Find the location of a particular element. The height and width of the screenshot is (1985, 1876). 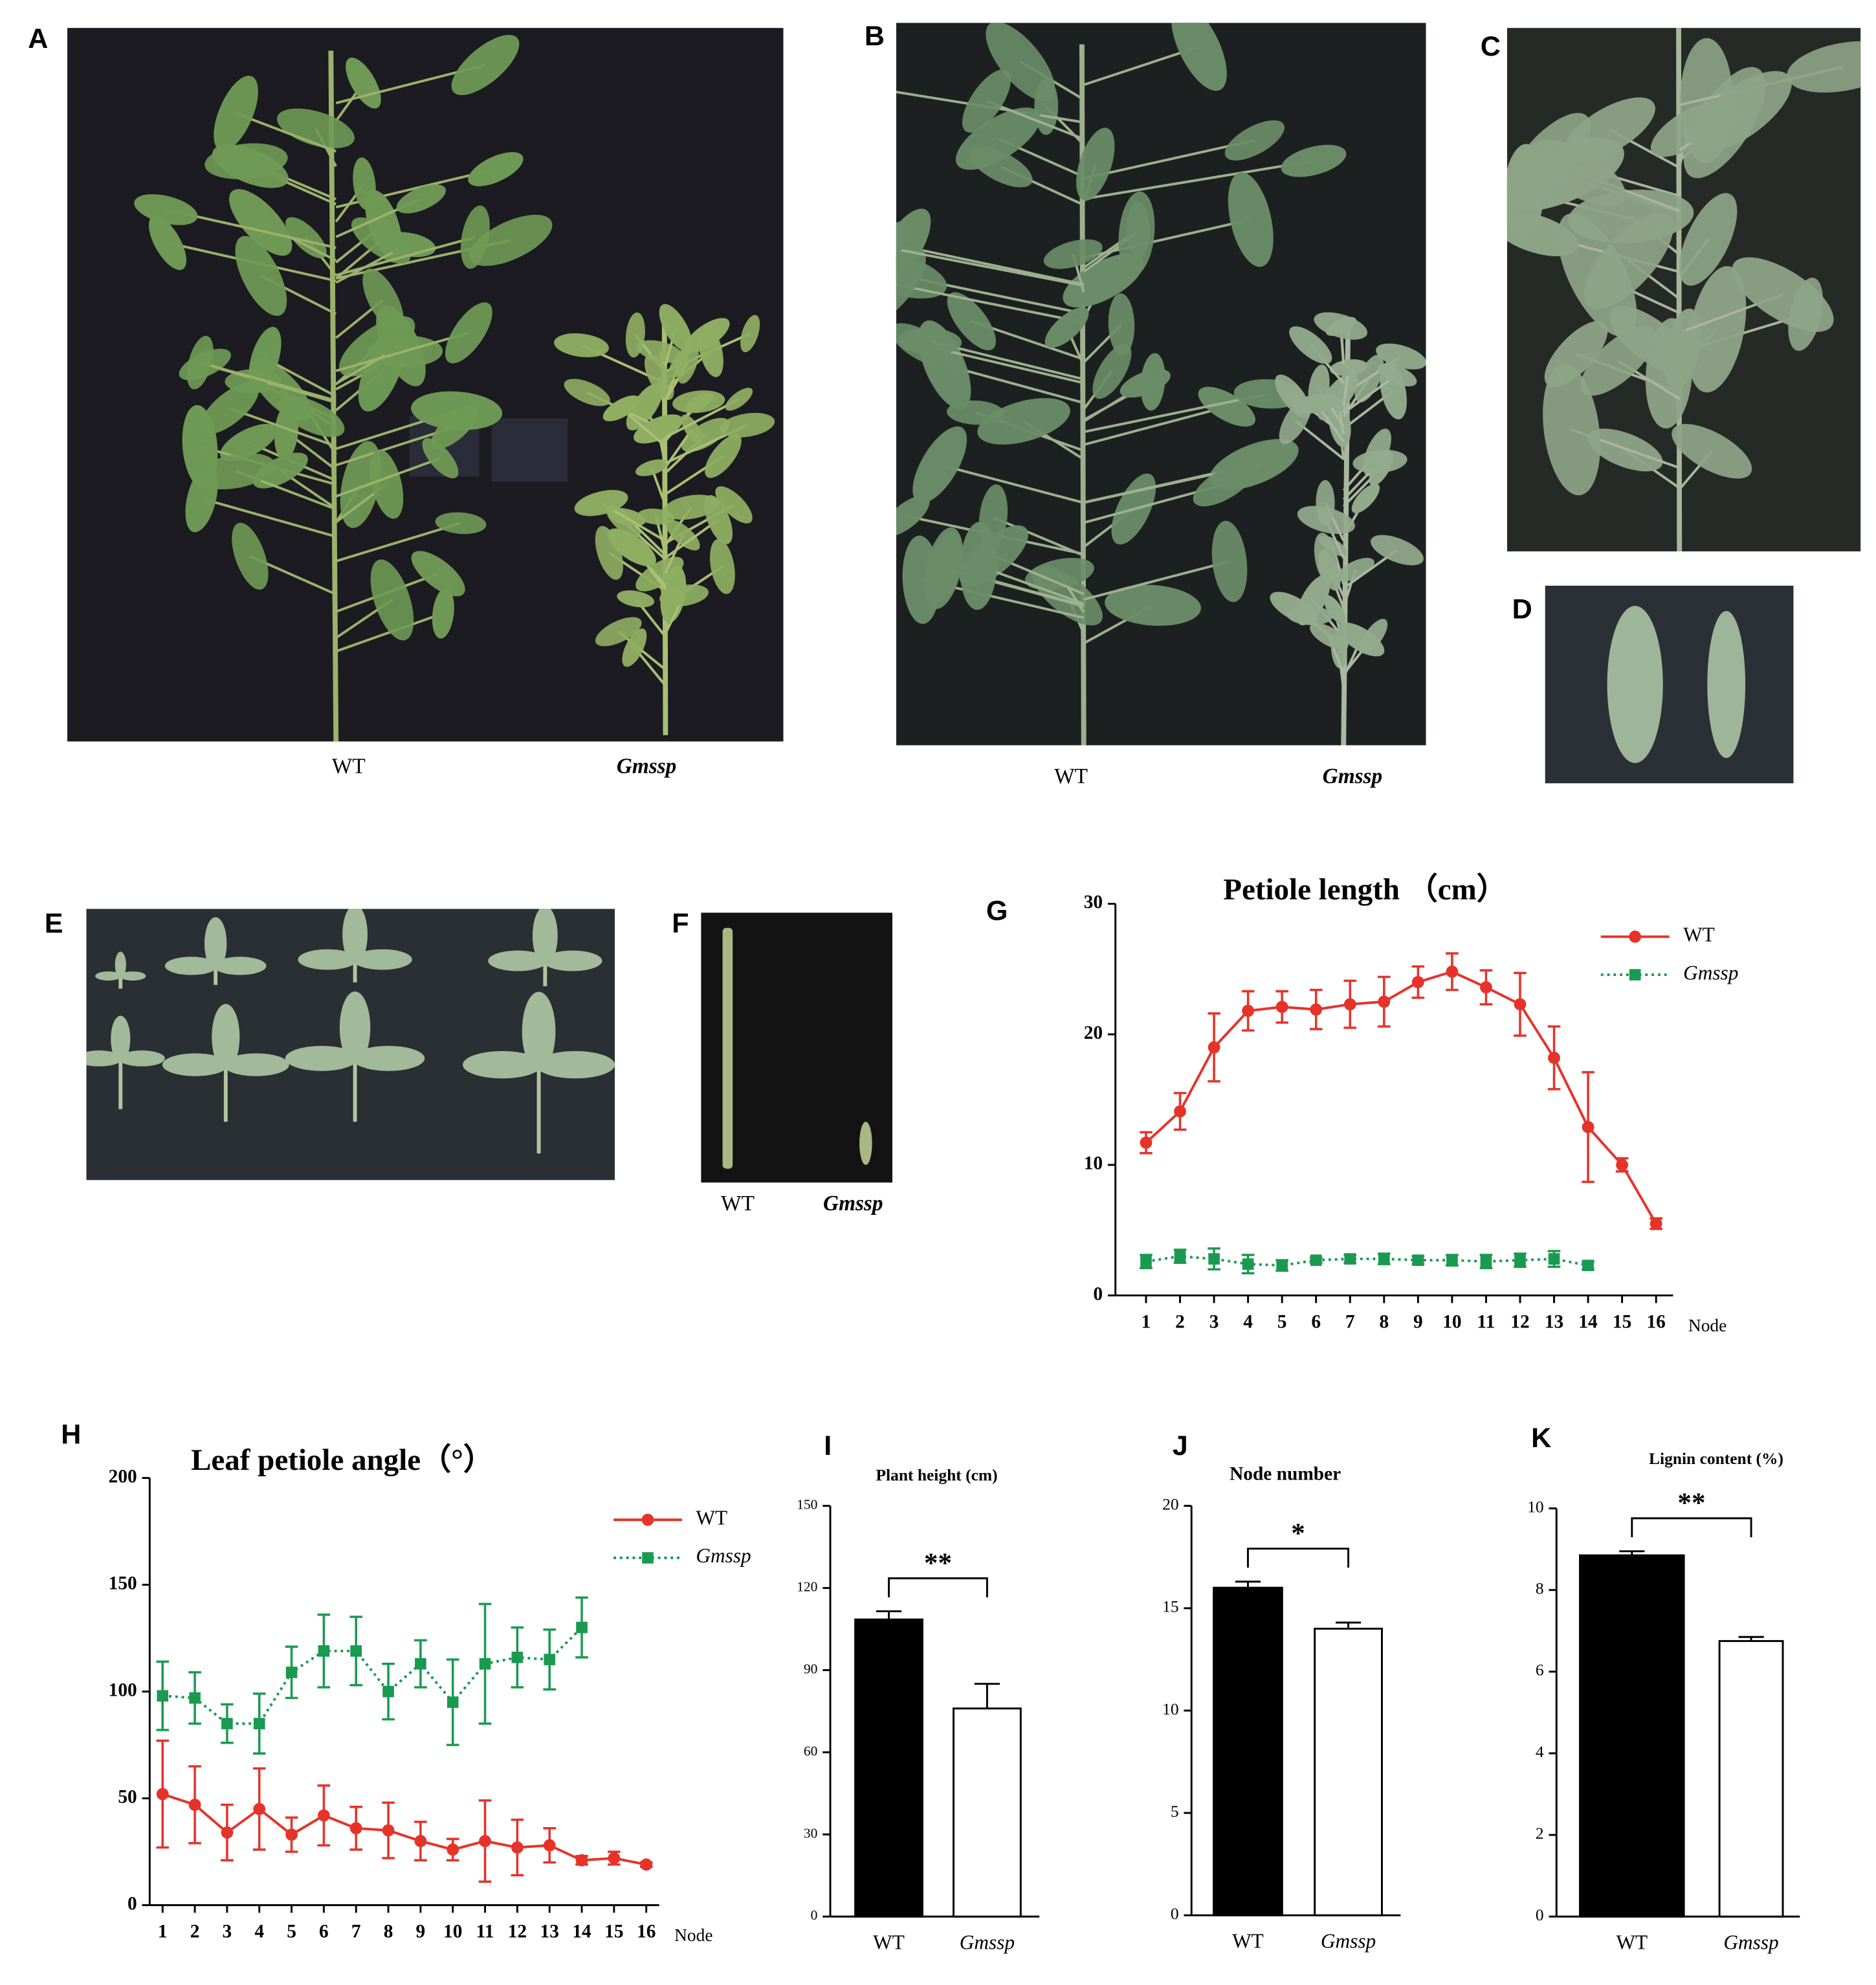

chart-title: Leaf petiole angle（°） is located at coordinates (342, 1460).